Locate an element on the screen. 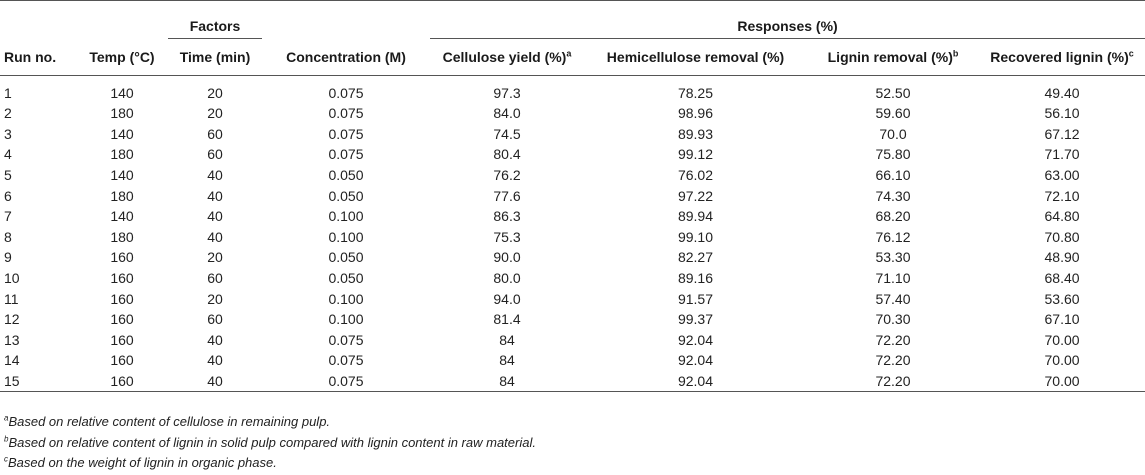 This screenshot has width=1145, height=475. table-cell: 64.80 is located at coordinates (1062, 216).